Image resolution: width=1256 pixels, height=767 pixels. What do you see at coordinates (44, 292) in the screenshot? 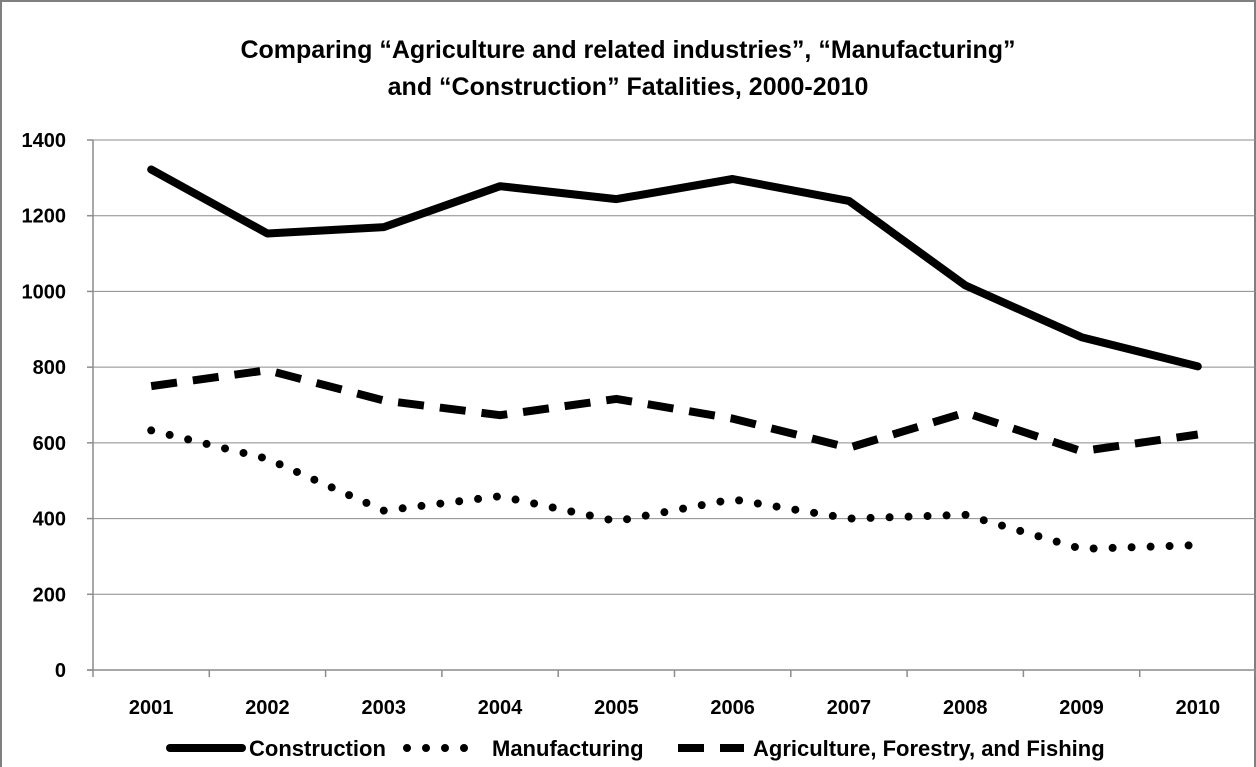
I see `y-tick-label-1000: 1000` at bounding box center [44, 292].